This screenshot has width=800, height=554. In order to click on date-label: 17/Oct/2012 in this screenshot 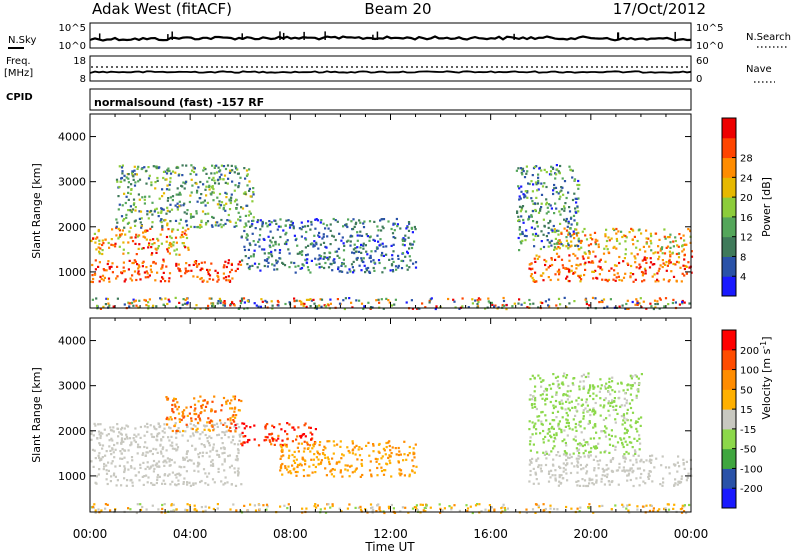, I will do `click(659, 9)`.